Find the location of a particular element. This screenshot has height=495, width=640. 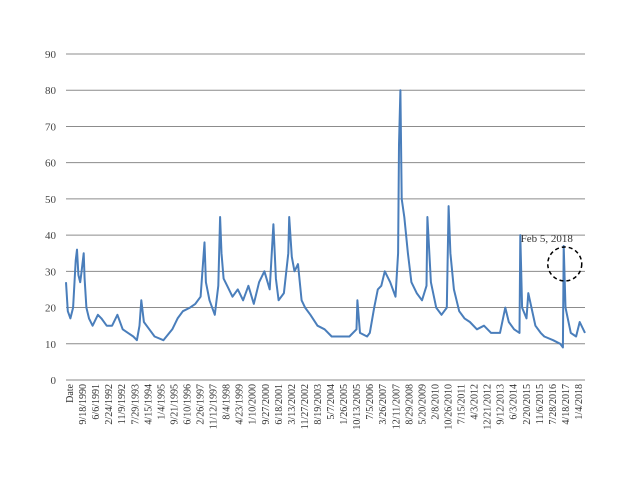

x-tick-label: 4/18/2017 is located at coordinates (566, 404).